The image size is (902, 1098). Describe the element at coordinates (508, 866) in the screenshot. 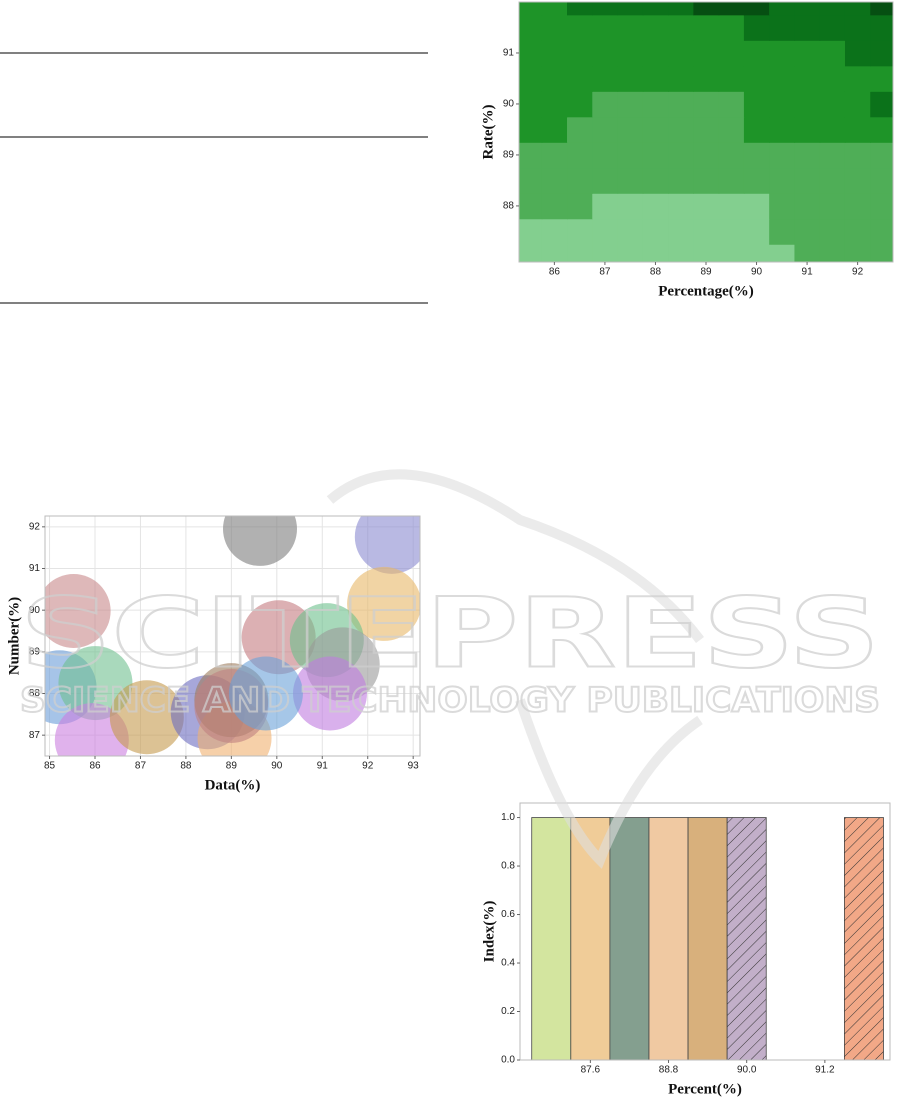

I see `y-tick-label: 0.8` at that location.